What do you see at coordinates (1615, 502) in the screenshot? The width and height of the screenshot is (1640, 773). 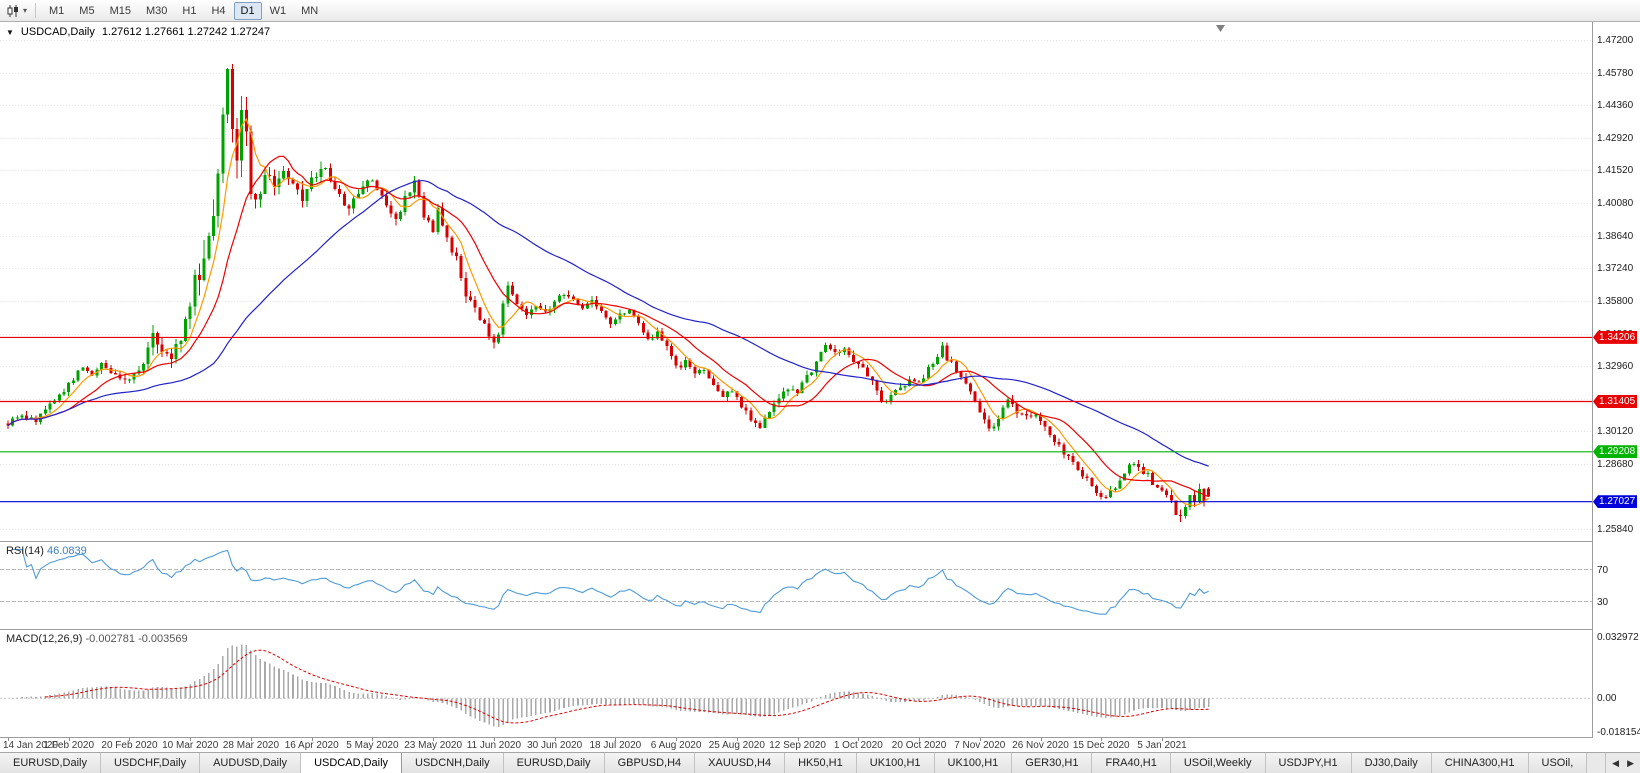 I see `price-level-badge: 1.27027` at bounding box center [1615, 502].